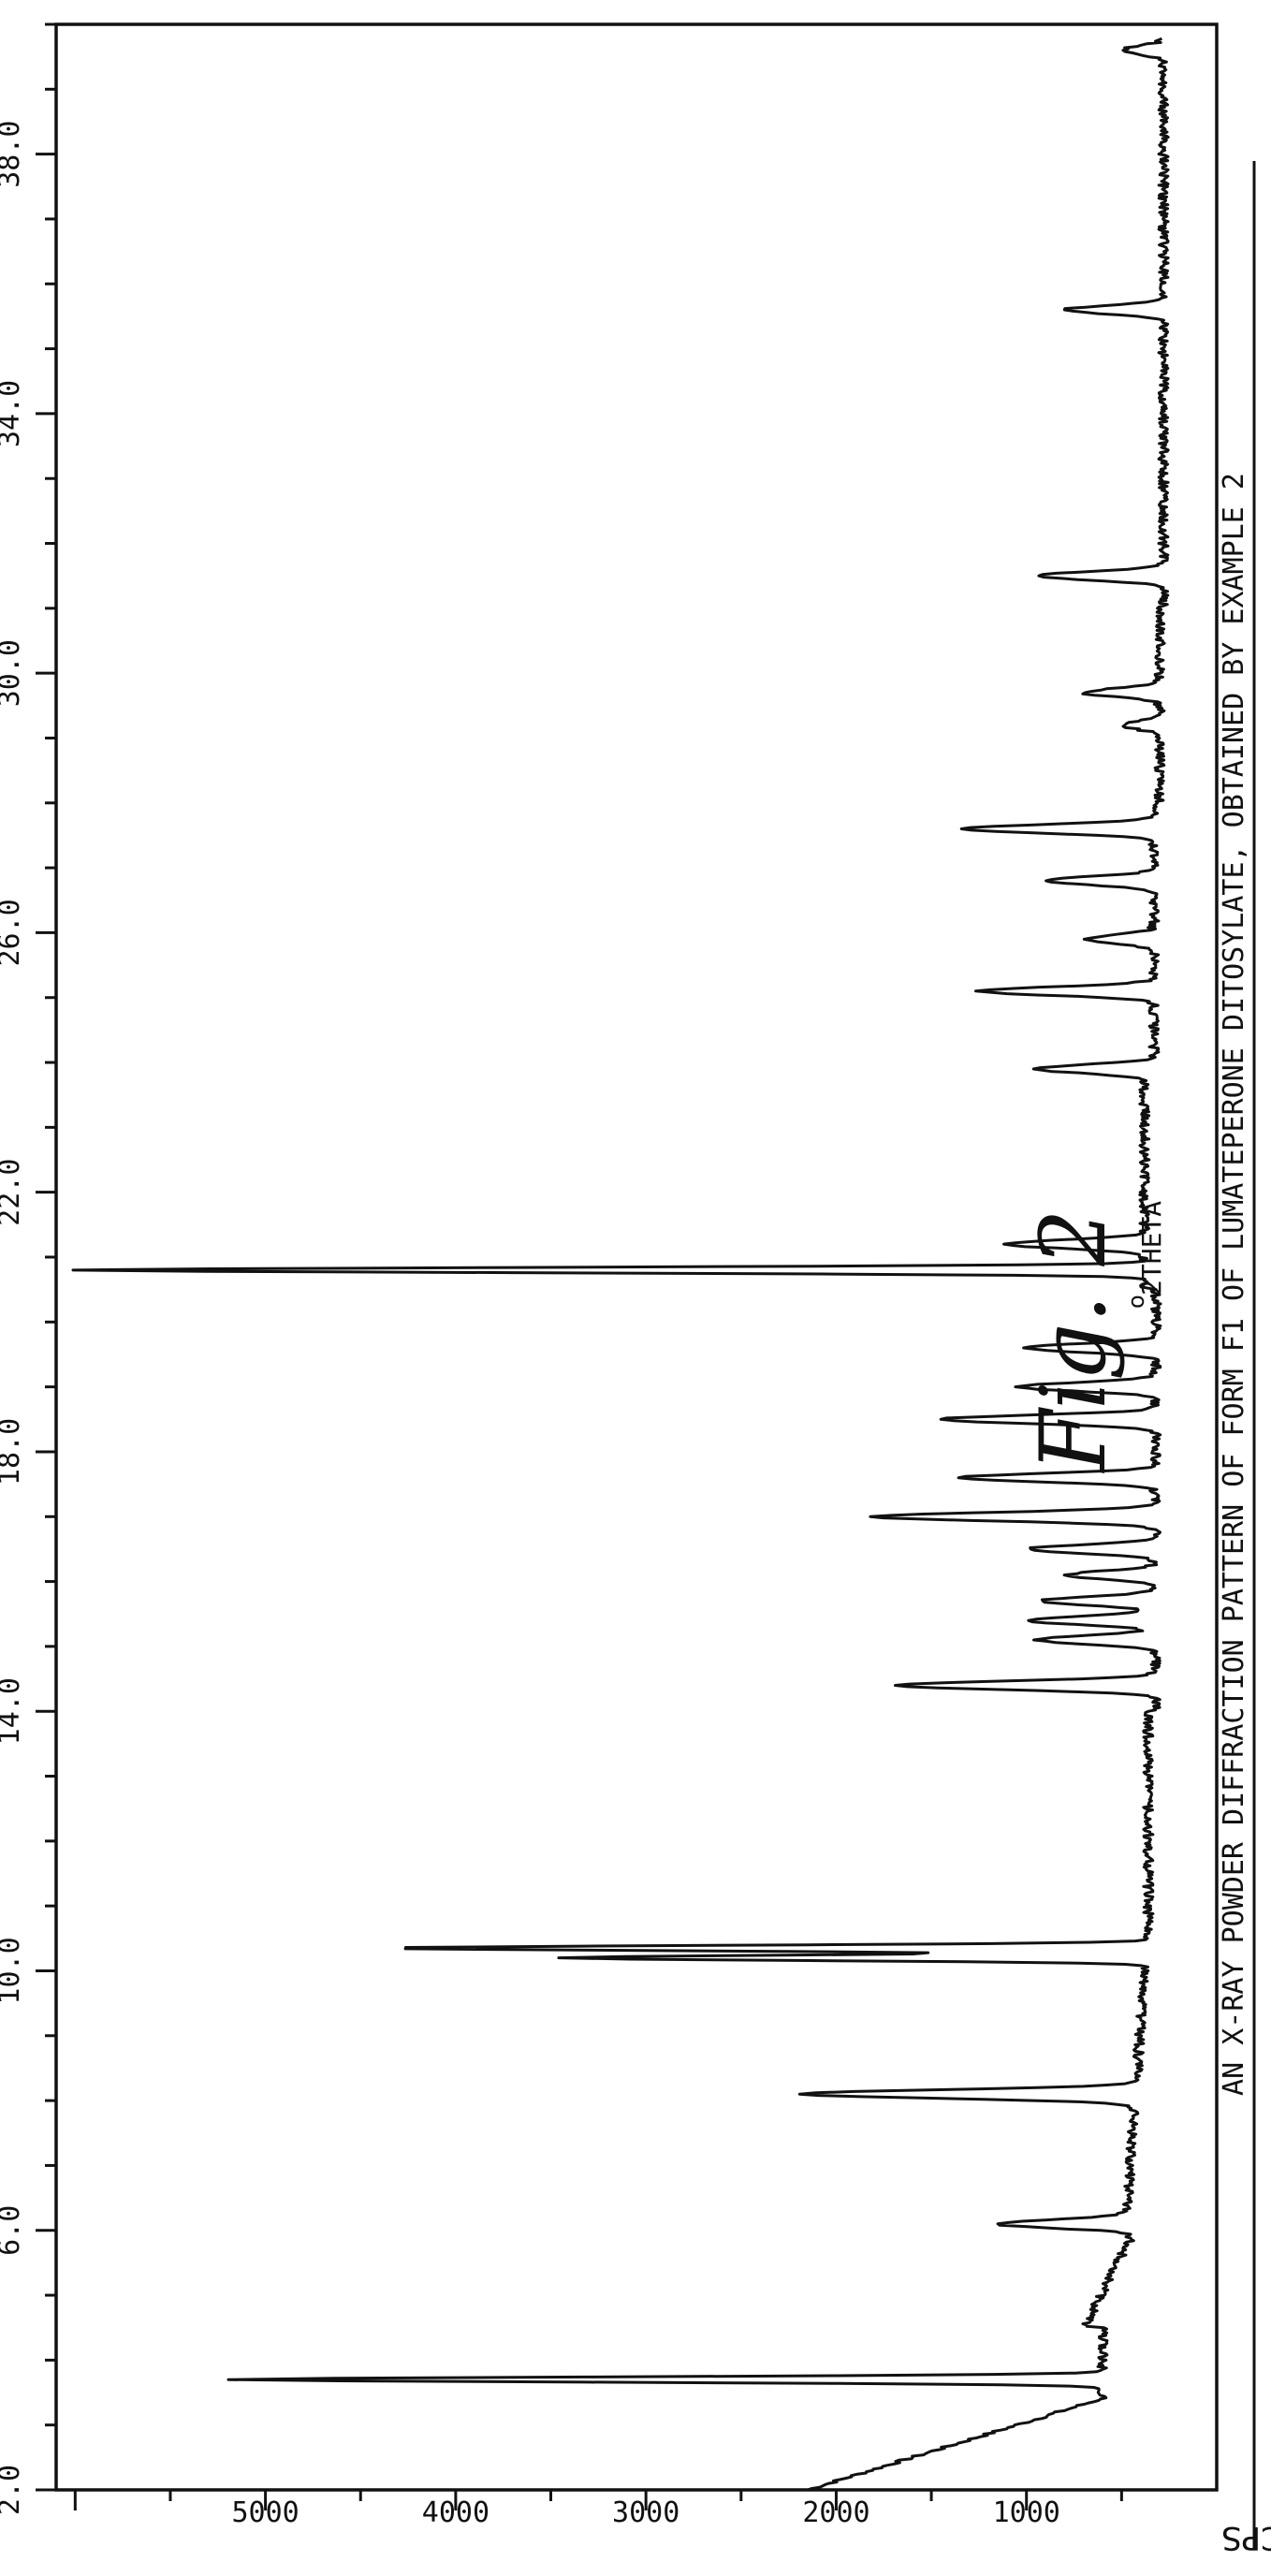  What do you see at coordinates (1136, 1302) in the screenshot?
I see `x-axis-degree-symbol: o` at bounding box center [1136, 1302].